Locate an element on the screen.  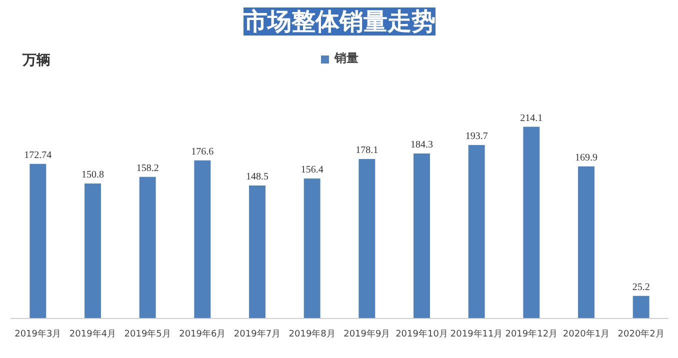
data-label: 214.1 is located at coordinates (531, 118).